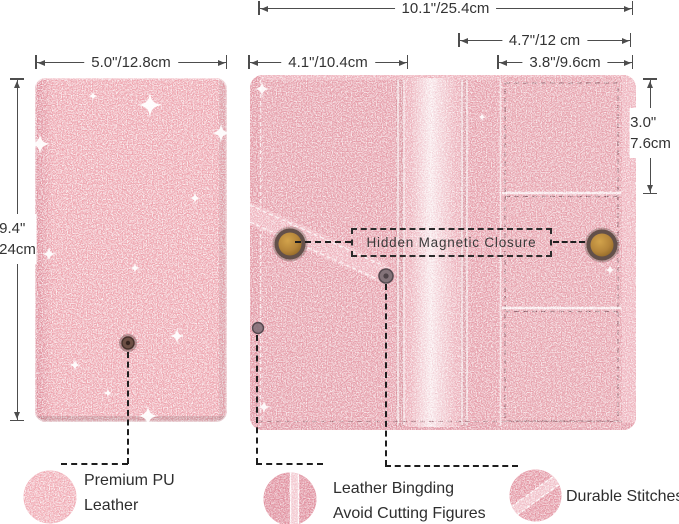 The image size is (679, 524). What do you see at coordinates (128, 408) in the screenshot?
I see `callout-premium-vertical` at bounding box center [128, 408].